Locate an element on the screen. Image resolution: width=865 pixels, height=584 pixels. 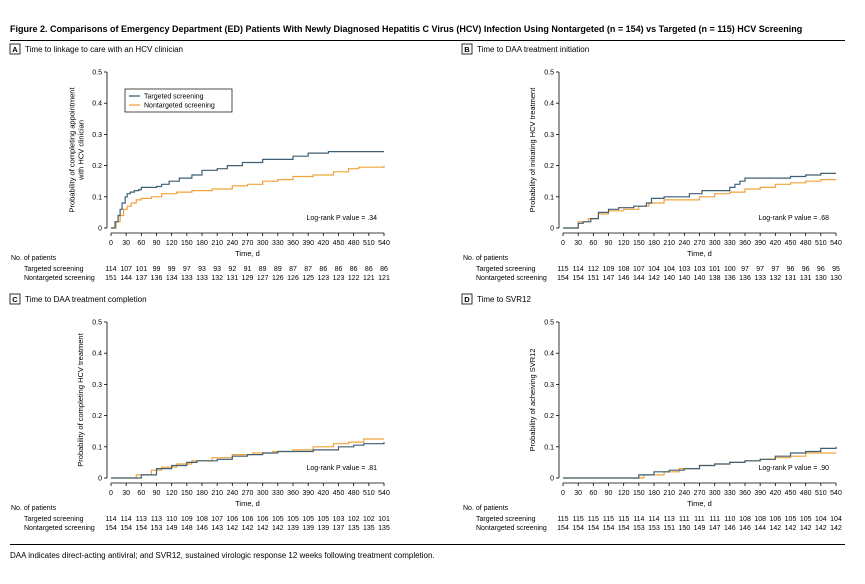
x-tick-label: 0 is located at coordinates (111, 493).